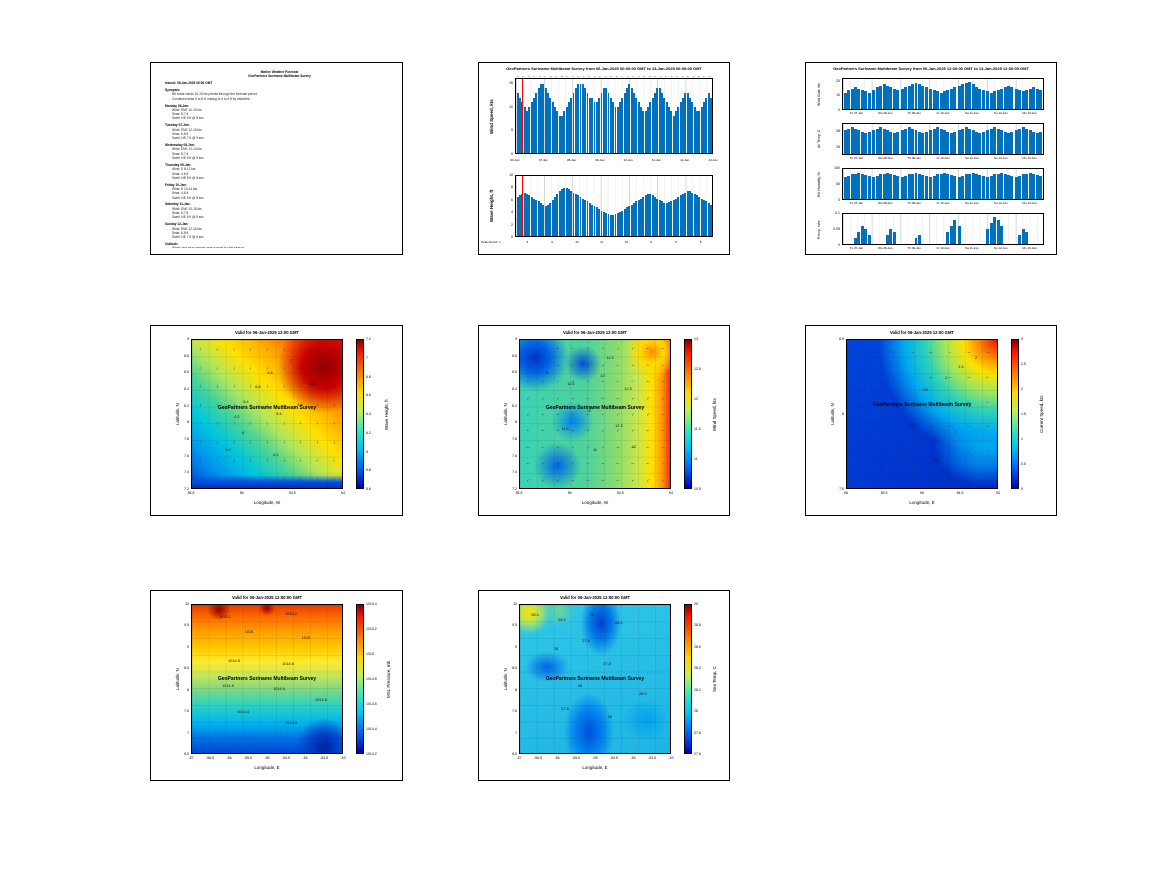 The image size is (1167, 875). What do you see at coordinates (586, 640) in the screenshot?
I see `contour-label: 27.8` at bounding box center [586, 640].